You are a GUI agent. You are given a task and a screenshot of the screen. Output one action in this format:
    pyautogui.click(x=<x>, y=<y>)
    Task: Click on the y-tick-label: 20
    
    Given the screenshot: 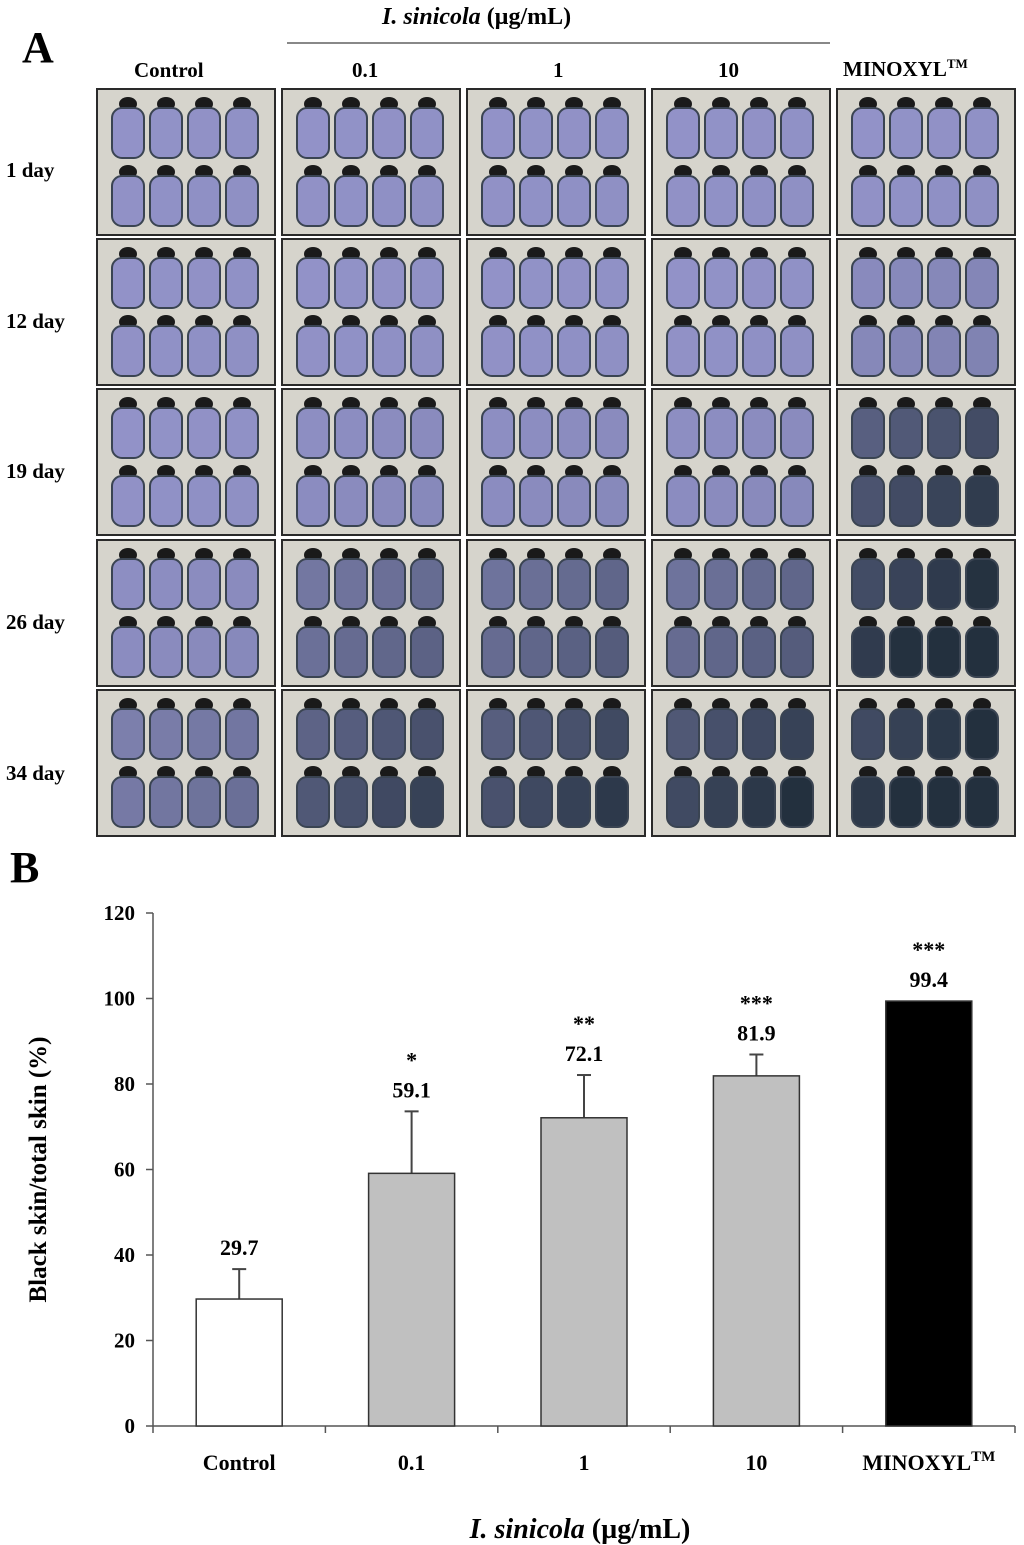 What is the action you would take?
    pyautogui.click(x=124, y=1341)
    